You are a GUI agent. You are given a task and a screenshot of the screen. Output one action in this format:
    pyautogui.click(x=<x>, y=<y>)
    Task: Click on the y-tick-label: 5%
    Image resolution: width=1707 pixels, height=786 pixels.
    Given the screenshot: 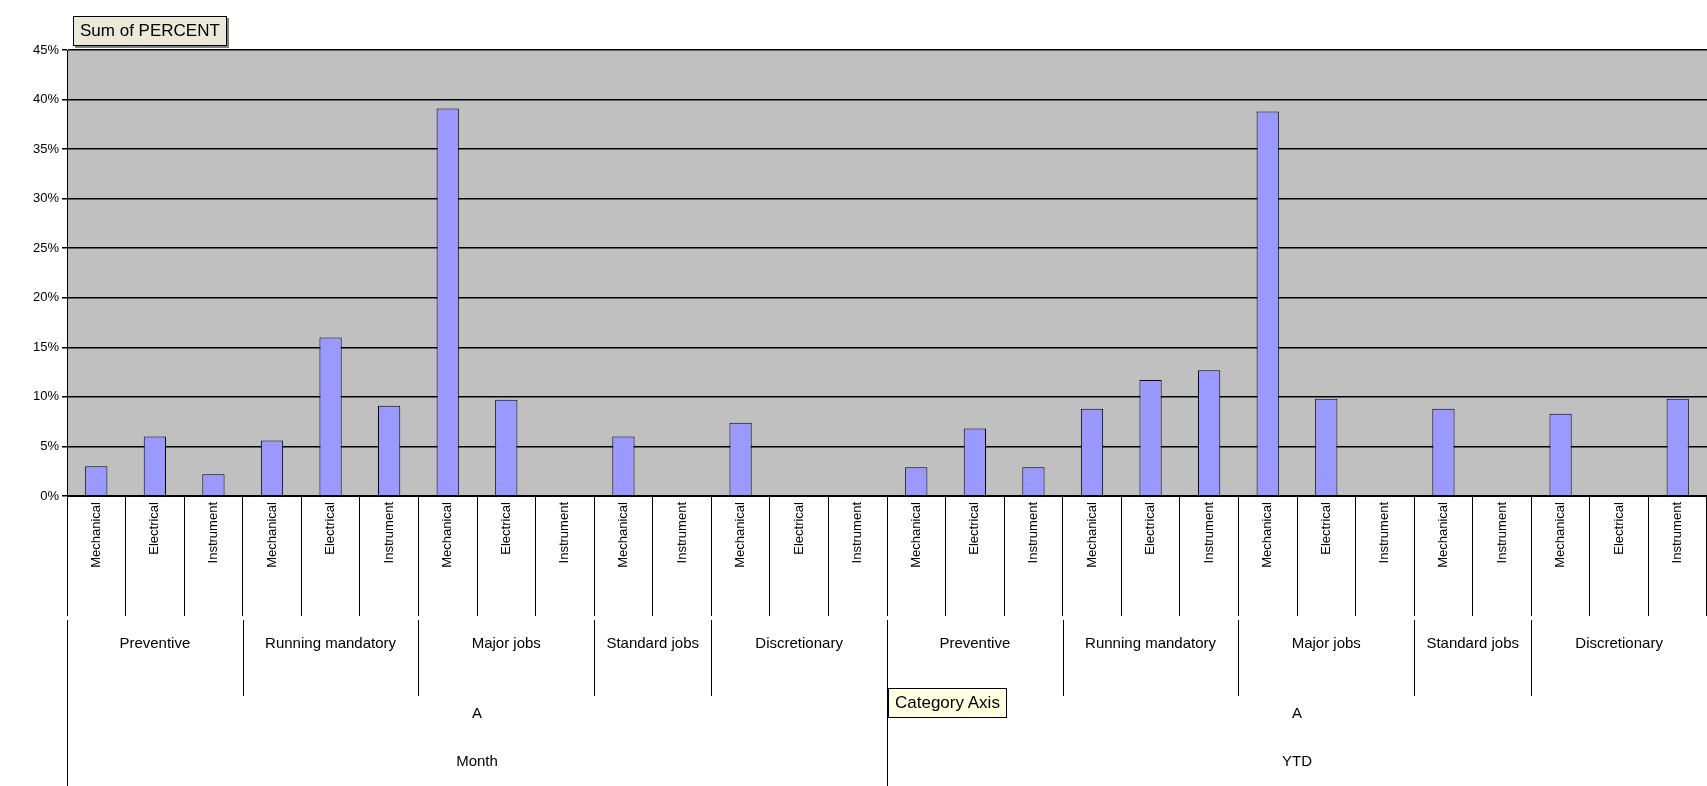 What is the action you would take?
    pyautogui.click(x=50, y=446)
    